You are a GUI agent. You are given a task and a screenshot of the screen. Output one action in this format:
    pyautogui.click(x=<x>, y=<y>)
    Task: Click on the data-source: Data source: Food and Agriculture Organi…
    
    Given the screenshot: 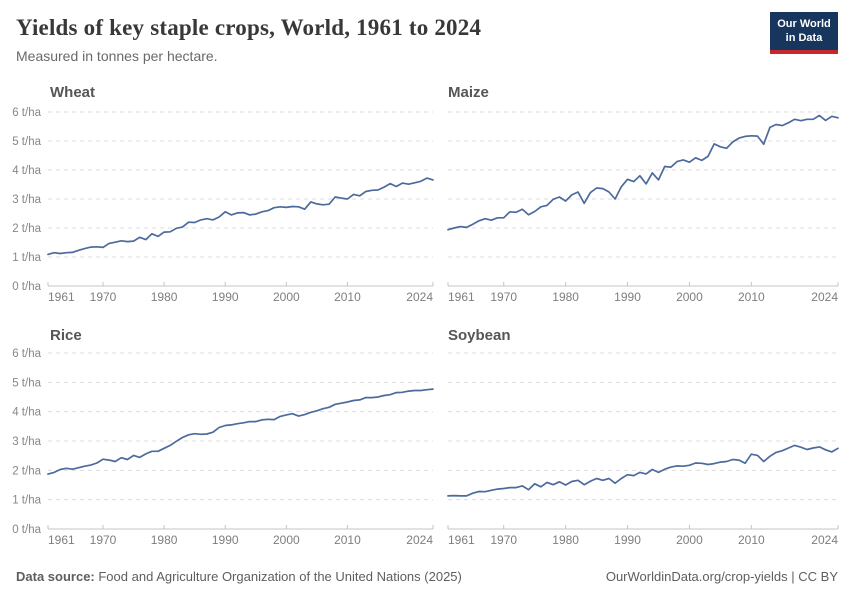 What is the action you would take?
    pyautogui.click(x=239, y=576)
    